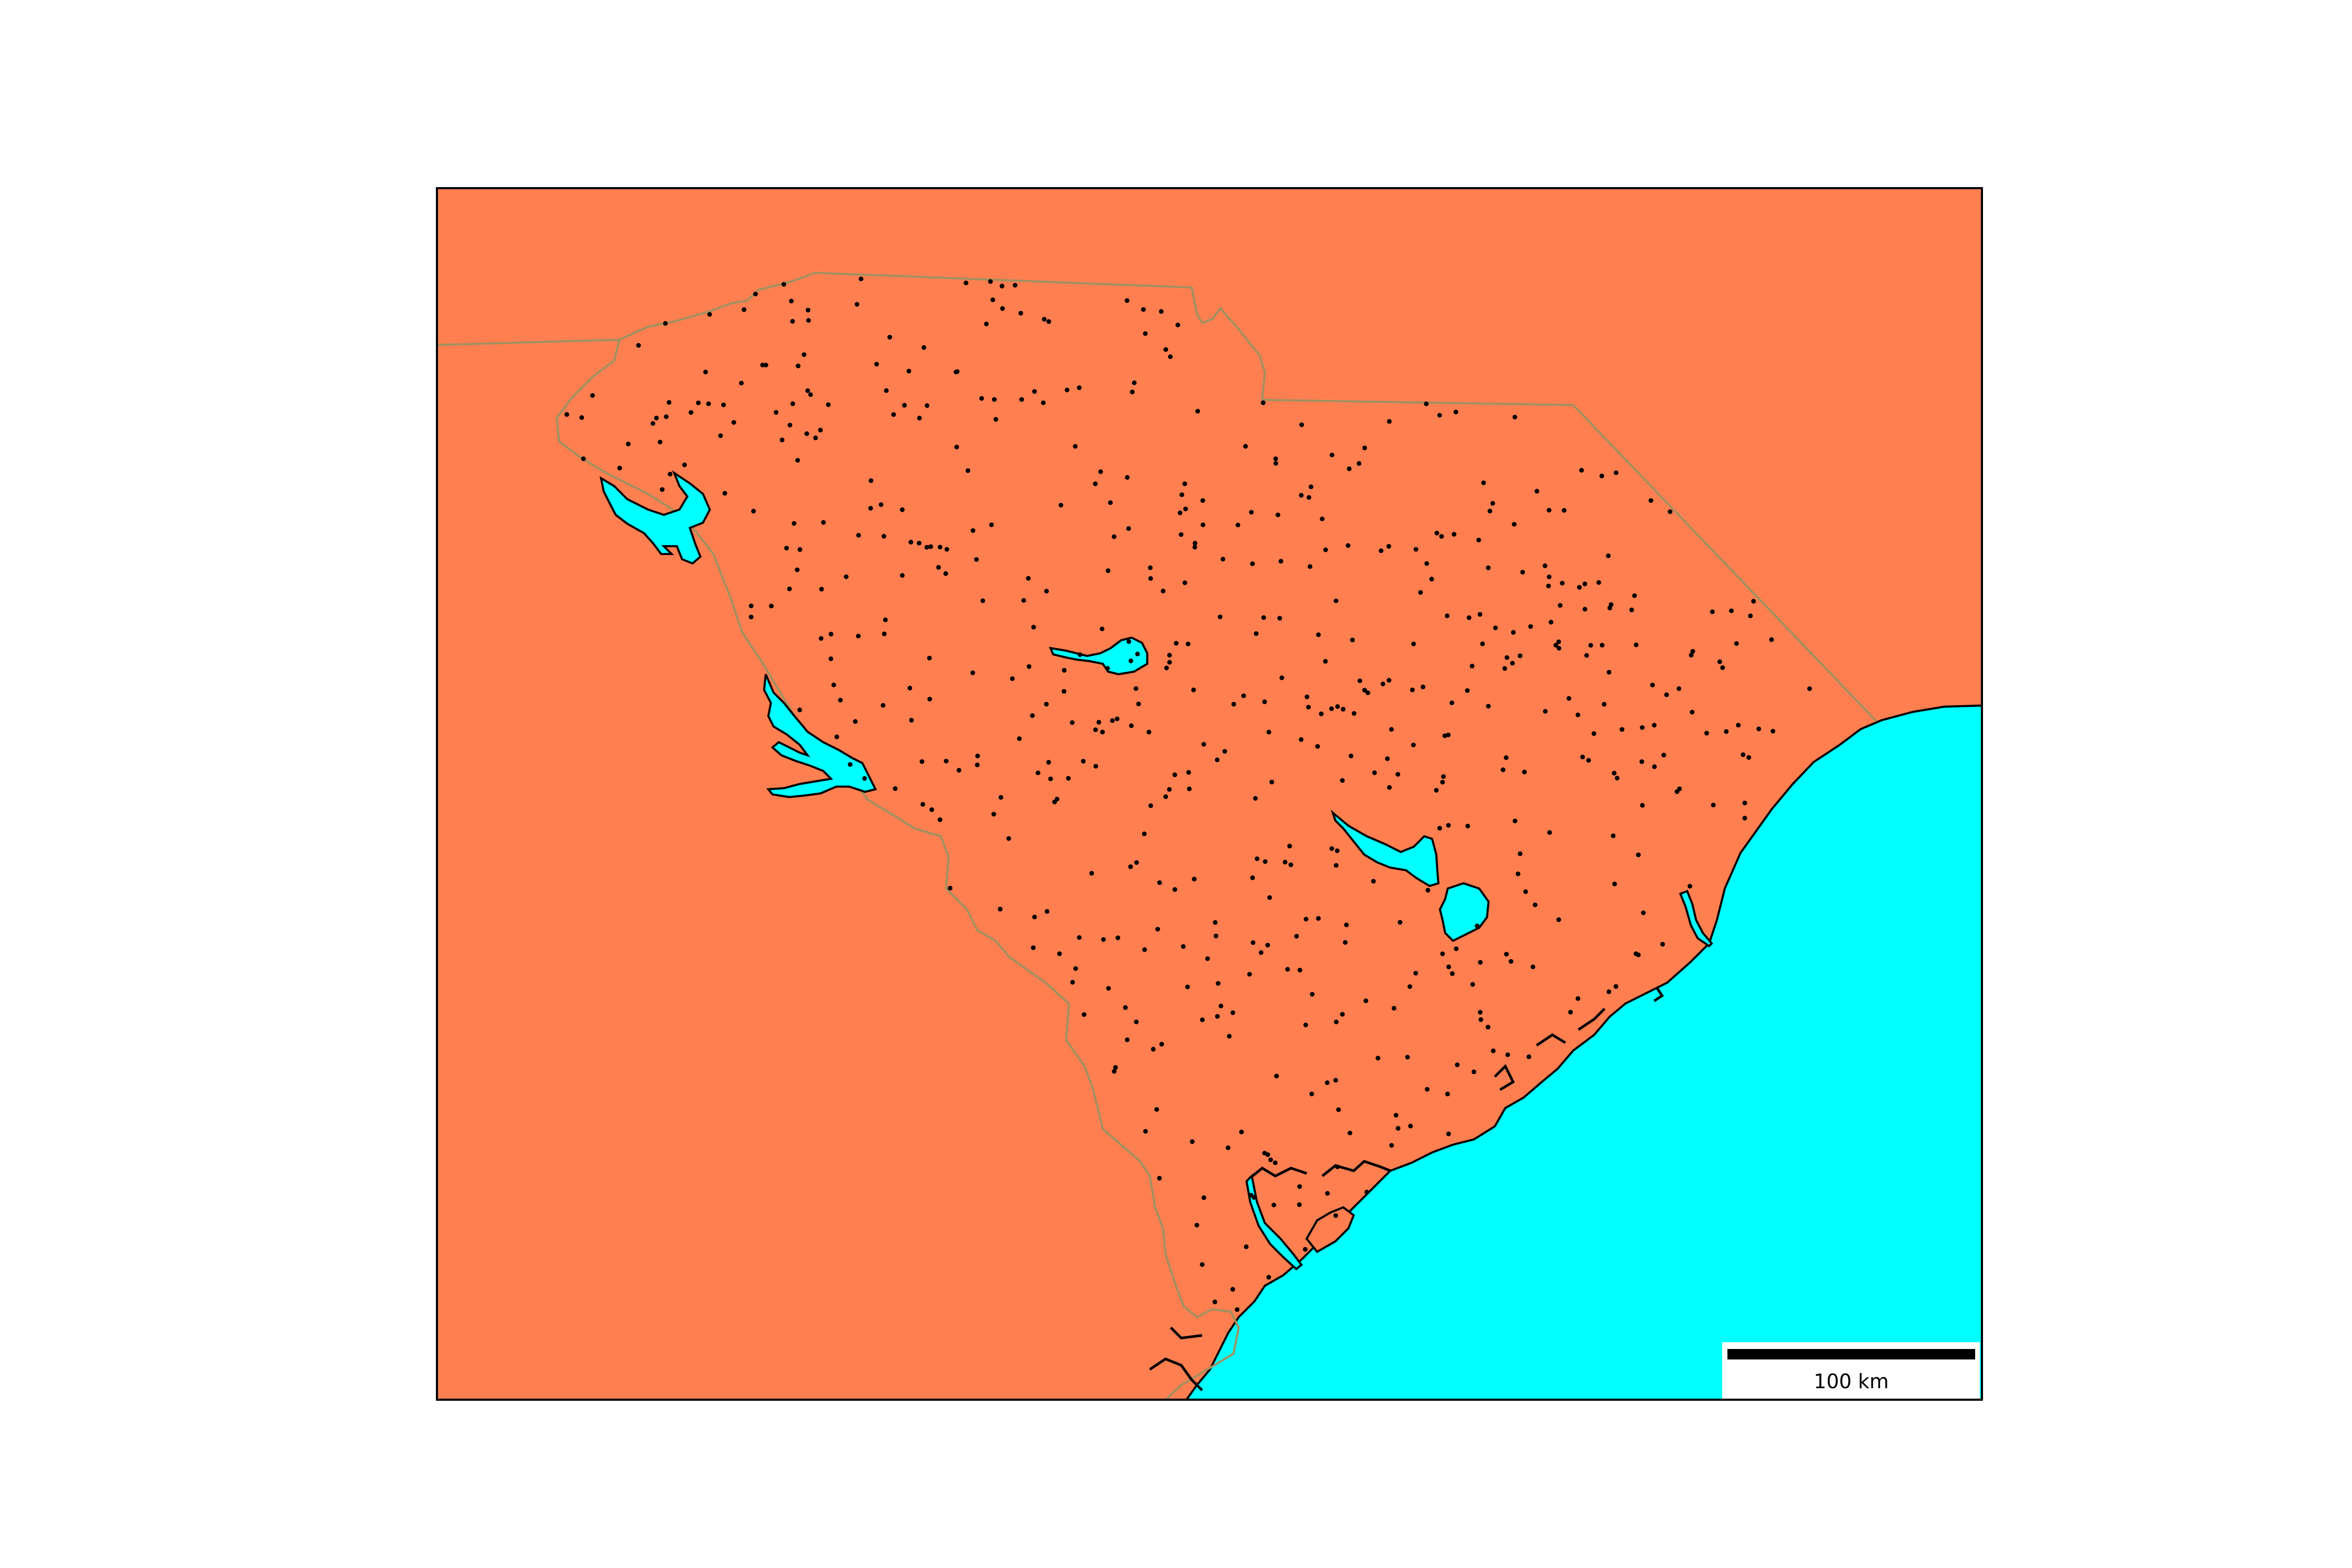 This screenshot has width=2352, height=1568. I want to click on coastline-inlet-south, so click(1228, 1278).